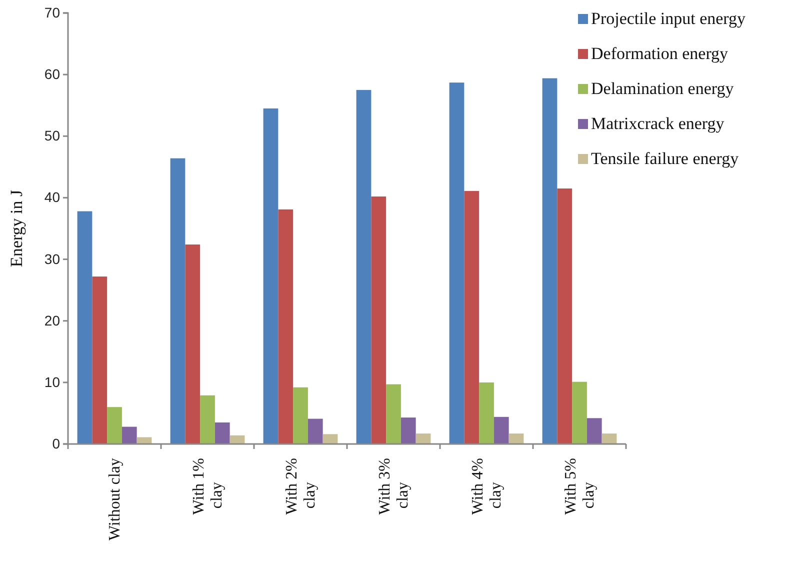 This screenshot has width=787, height=567. I want to click on x-tick-label: With 4% clay, so click(487, 486).